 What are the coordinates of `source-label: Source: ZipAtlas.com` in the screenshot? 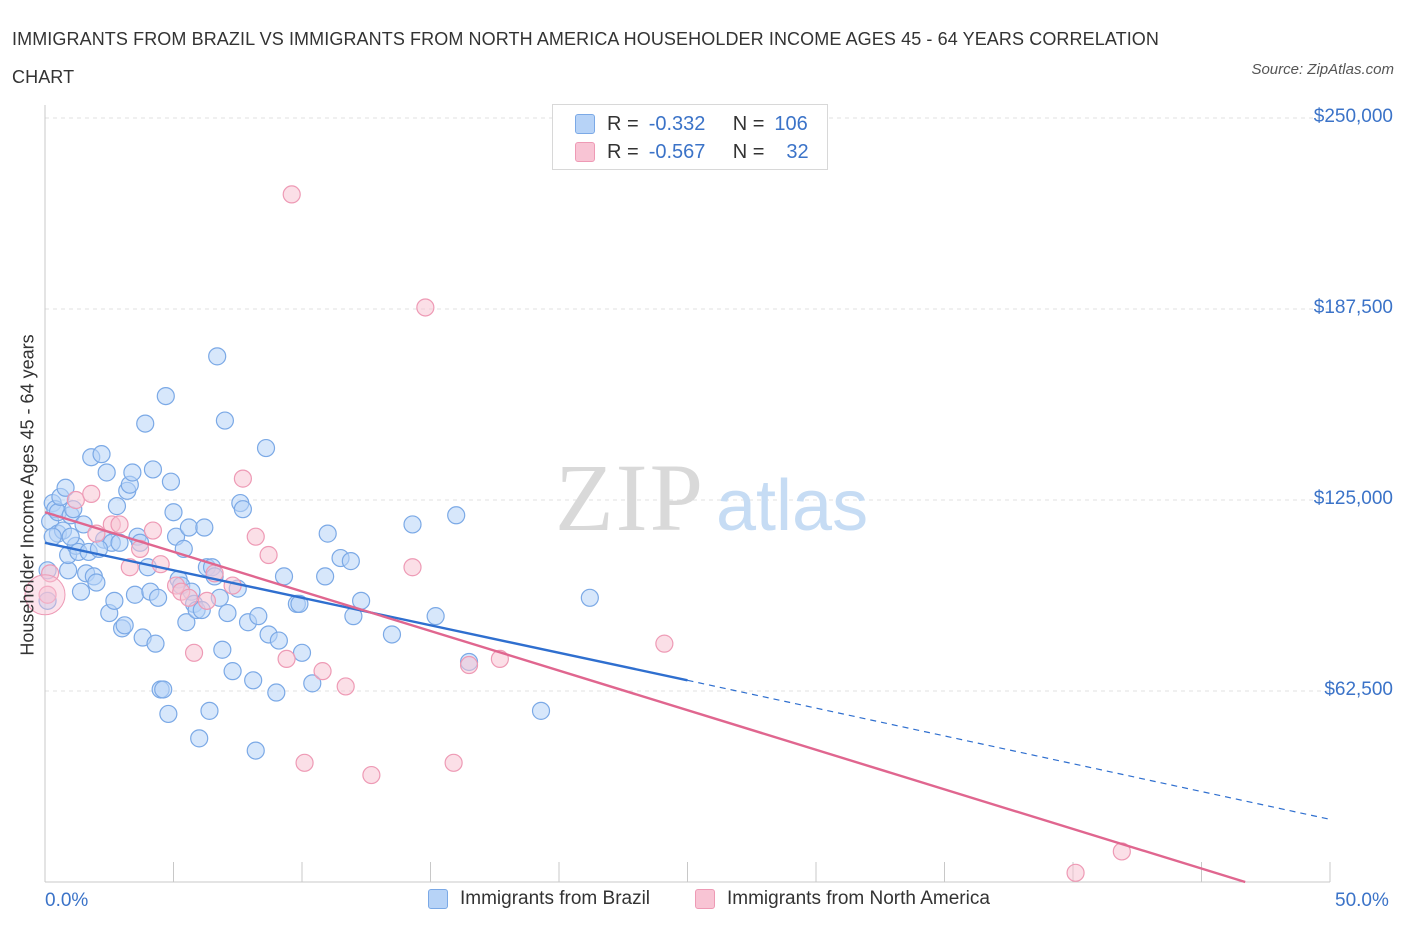 It's located at (1322, 69).